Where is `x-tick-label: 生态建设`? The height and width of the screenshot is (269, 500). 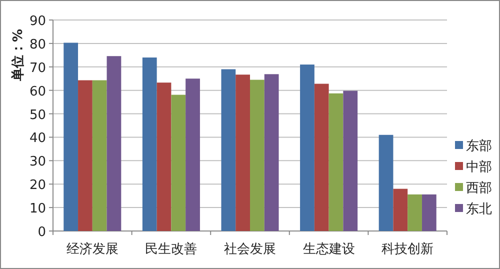 x-tick-label: 生态建设 is located at coordinates (328, 249).